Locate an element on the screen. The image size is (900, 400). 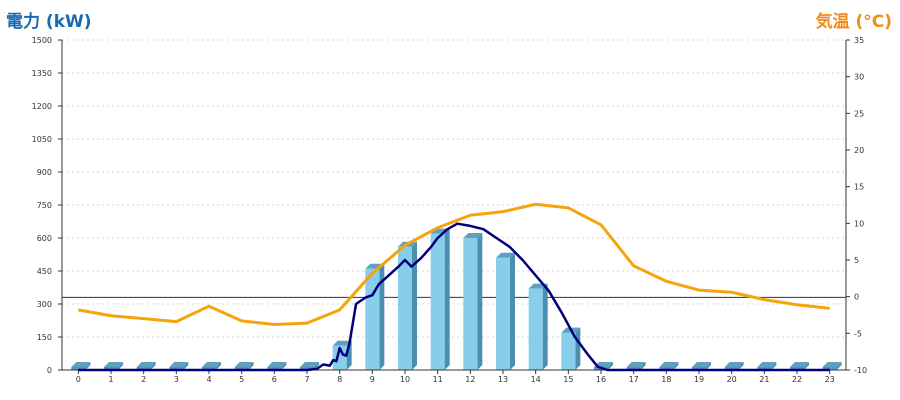
x-tick-label: 12 is located at coordinates (470, 379).